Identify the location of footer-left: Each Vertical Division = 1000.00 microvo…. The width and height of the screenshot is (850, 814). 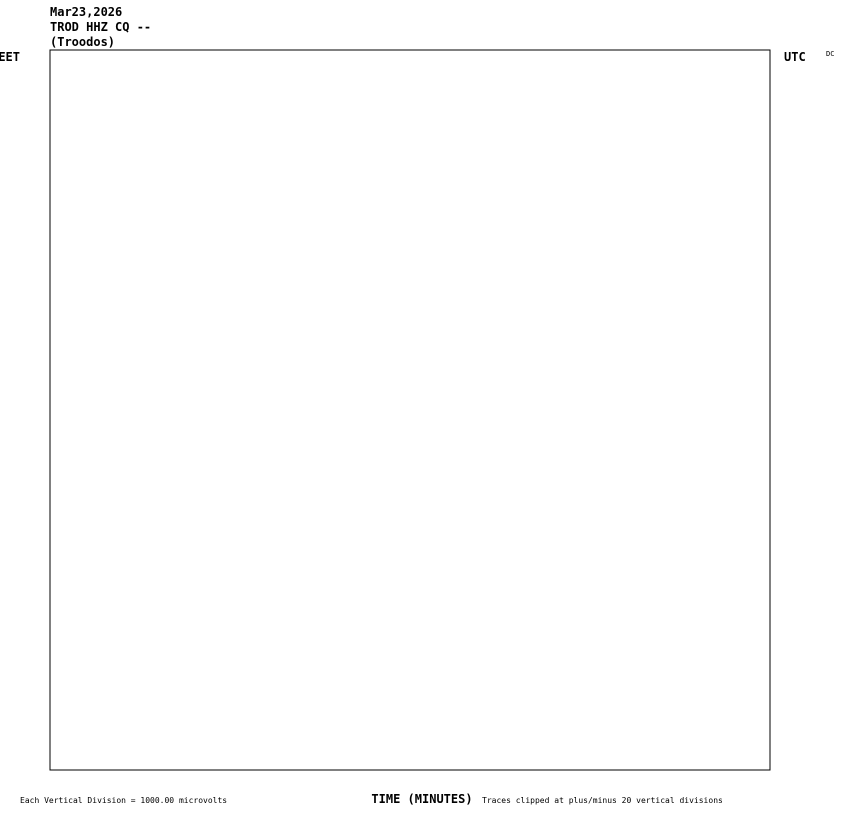
(123, 800).